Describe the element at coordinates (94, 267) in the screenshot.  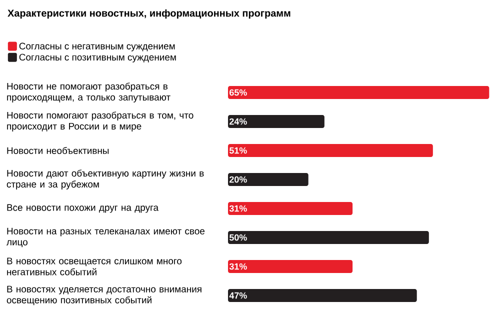
I see `y-tick-label: В новостях освещается слишком много негативных событий` at that location.